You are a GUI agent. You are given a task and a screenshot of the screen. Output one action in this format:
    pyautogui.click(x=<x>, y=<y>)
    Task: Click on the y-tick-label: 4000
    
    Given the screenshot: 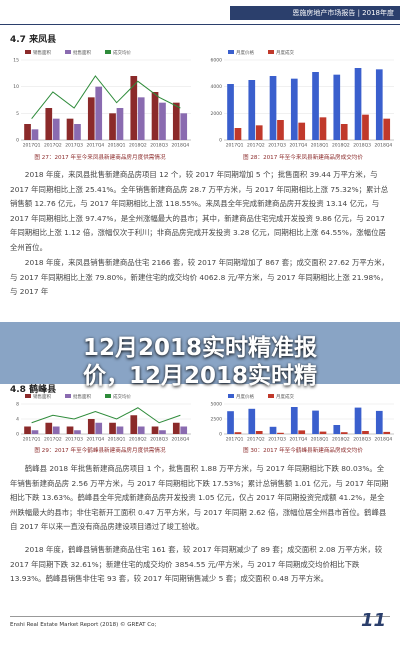 What is the action you would take?
    pyautogui.click(x=217, y=87)
    